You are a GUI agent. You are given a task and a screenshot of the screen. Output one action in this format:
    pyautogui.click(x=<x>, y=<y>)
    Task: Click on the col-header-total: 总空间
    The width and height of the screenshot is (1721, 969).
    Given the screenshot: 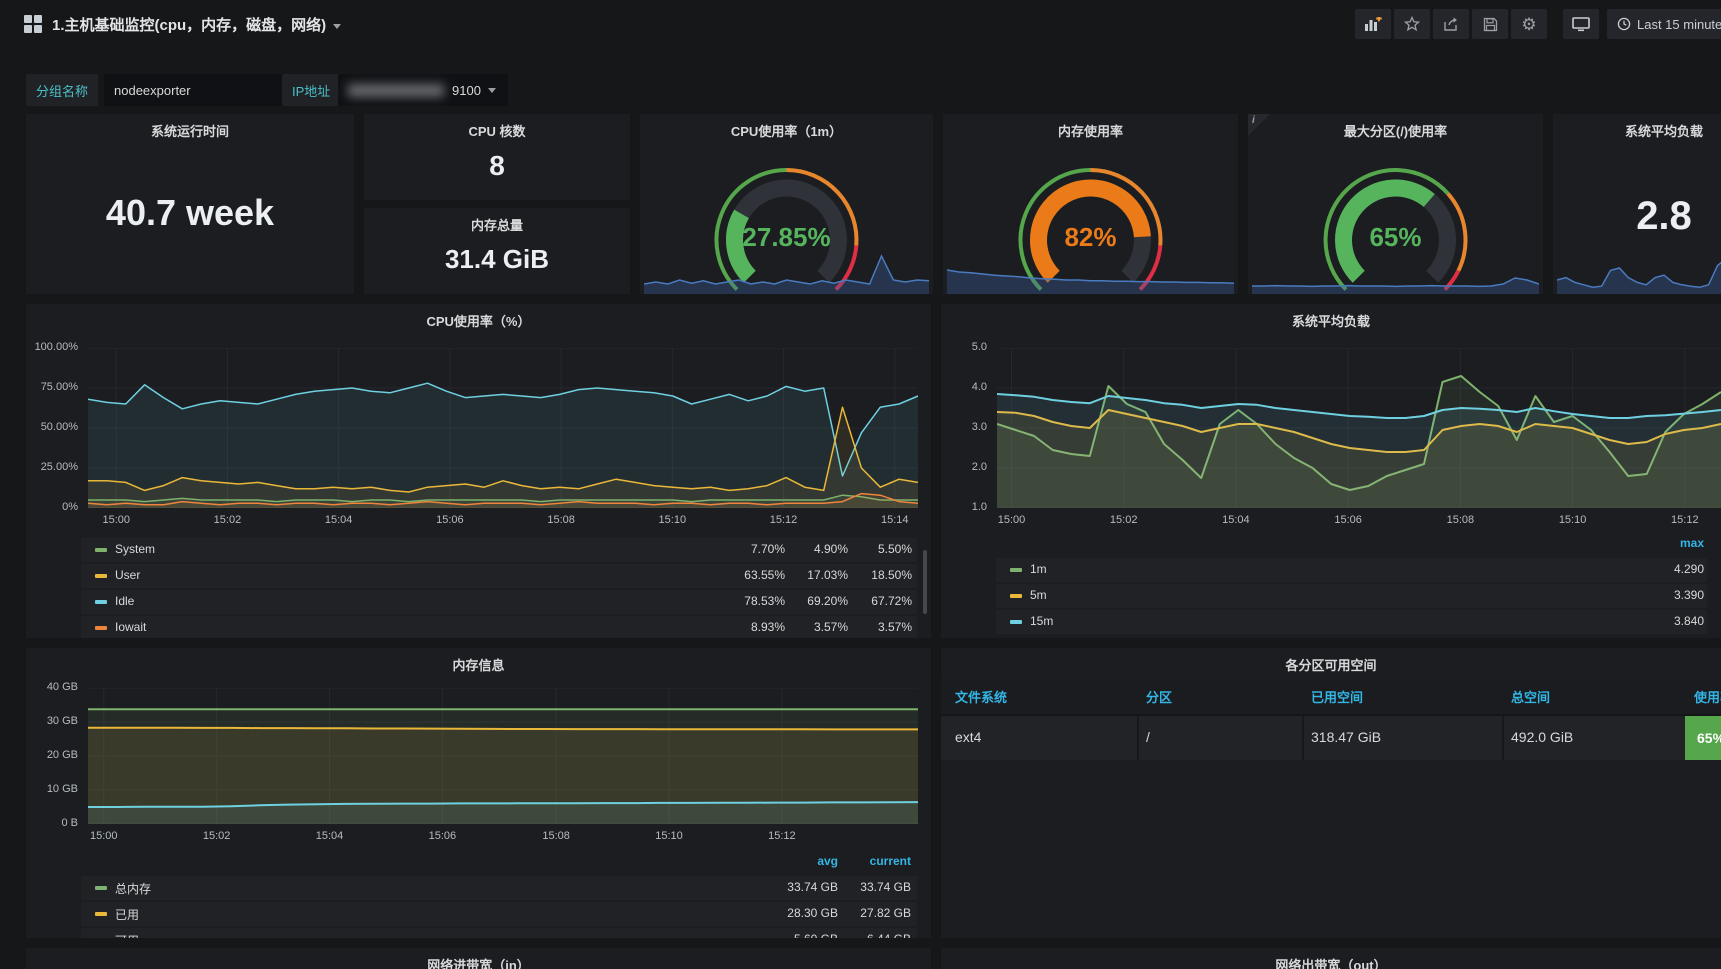 What is the action you would take?
    pyautogui.click(x=1531, y=697)
    